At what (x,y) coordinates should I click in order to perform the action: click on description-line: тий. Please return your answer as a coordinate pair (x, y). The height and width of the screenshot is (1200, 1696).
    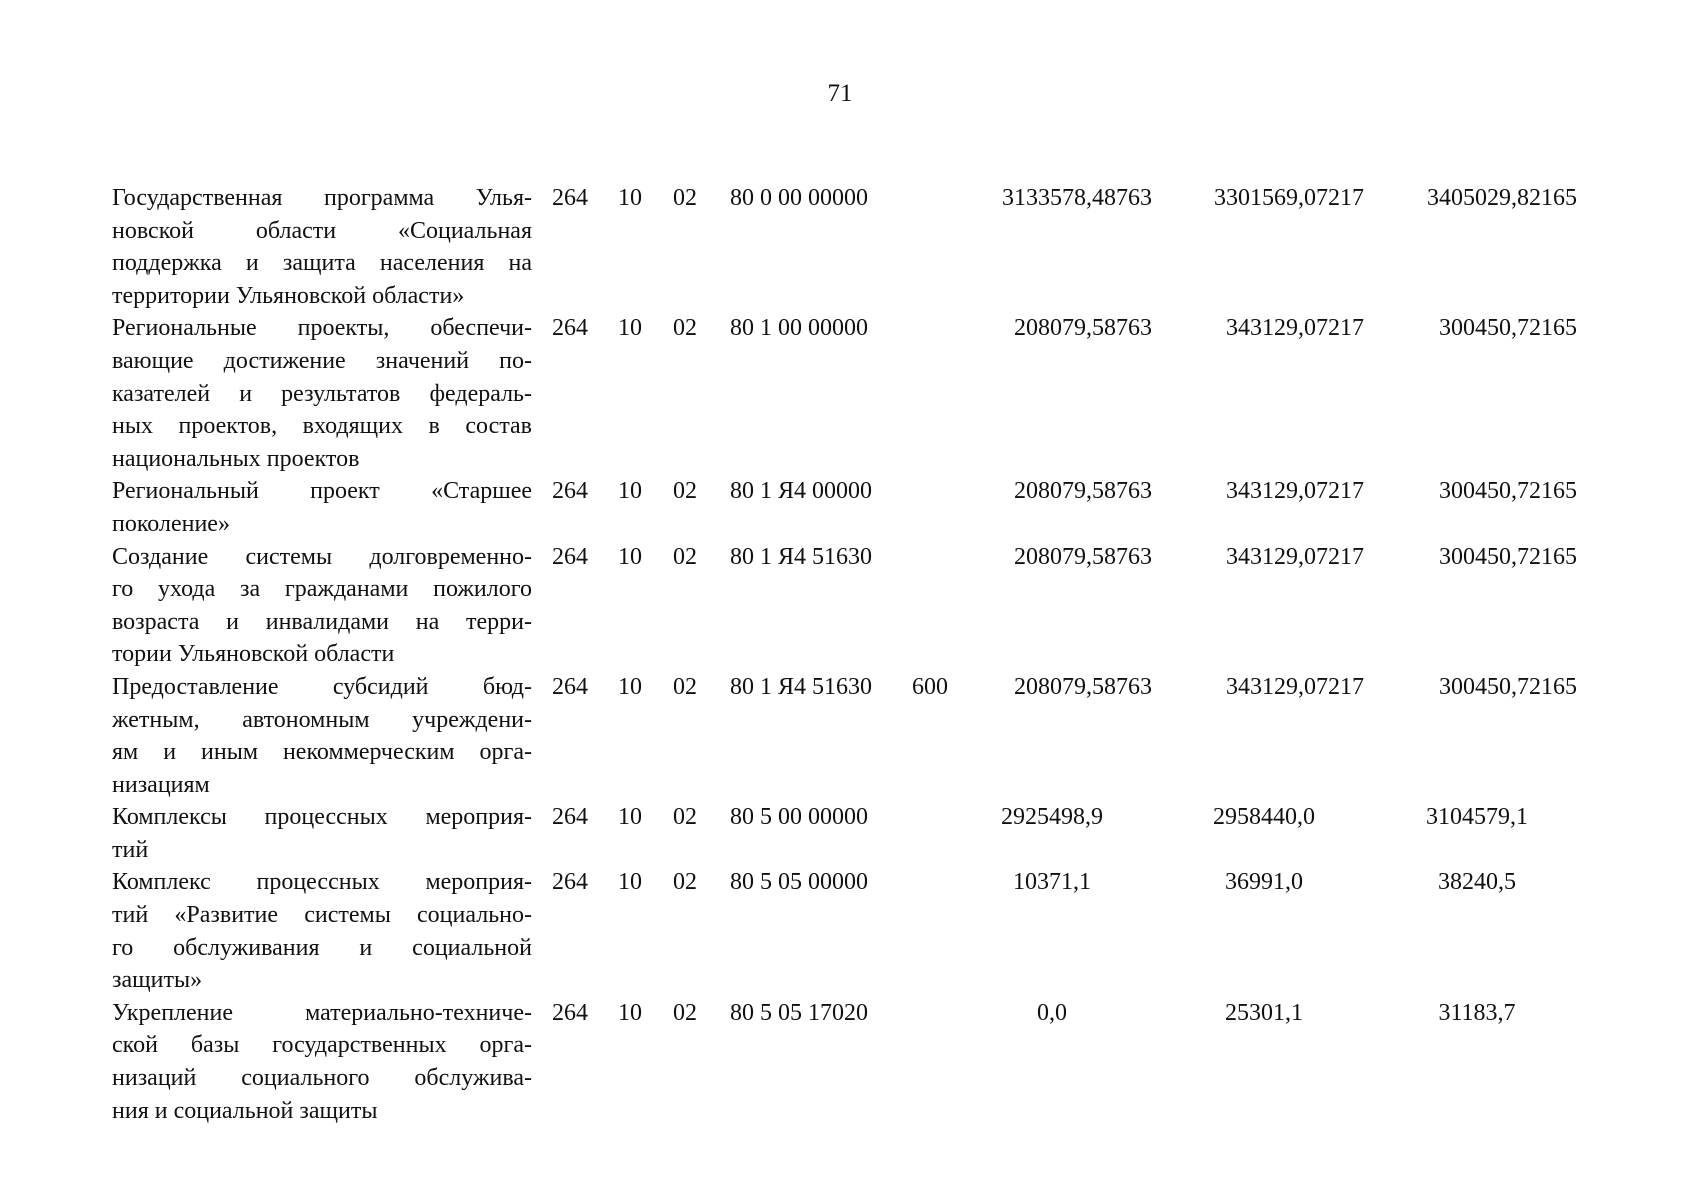
    Looking at the image, I should click on (130, 849).